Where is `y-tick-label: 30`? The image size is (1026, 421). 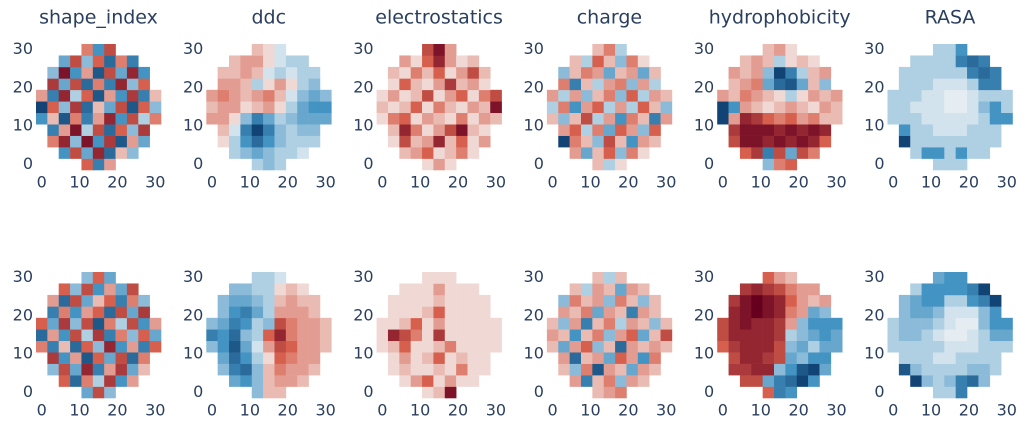 y-tick-label: 30 is located at coordinates (193, 48).